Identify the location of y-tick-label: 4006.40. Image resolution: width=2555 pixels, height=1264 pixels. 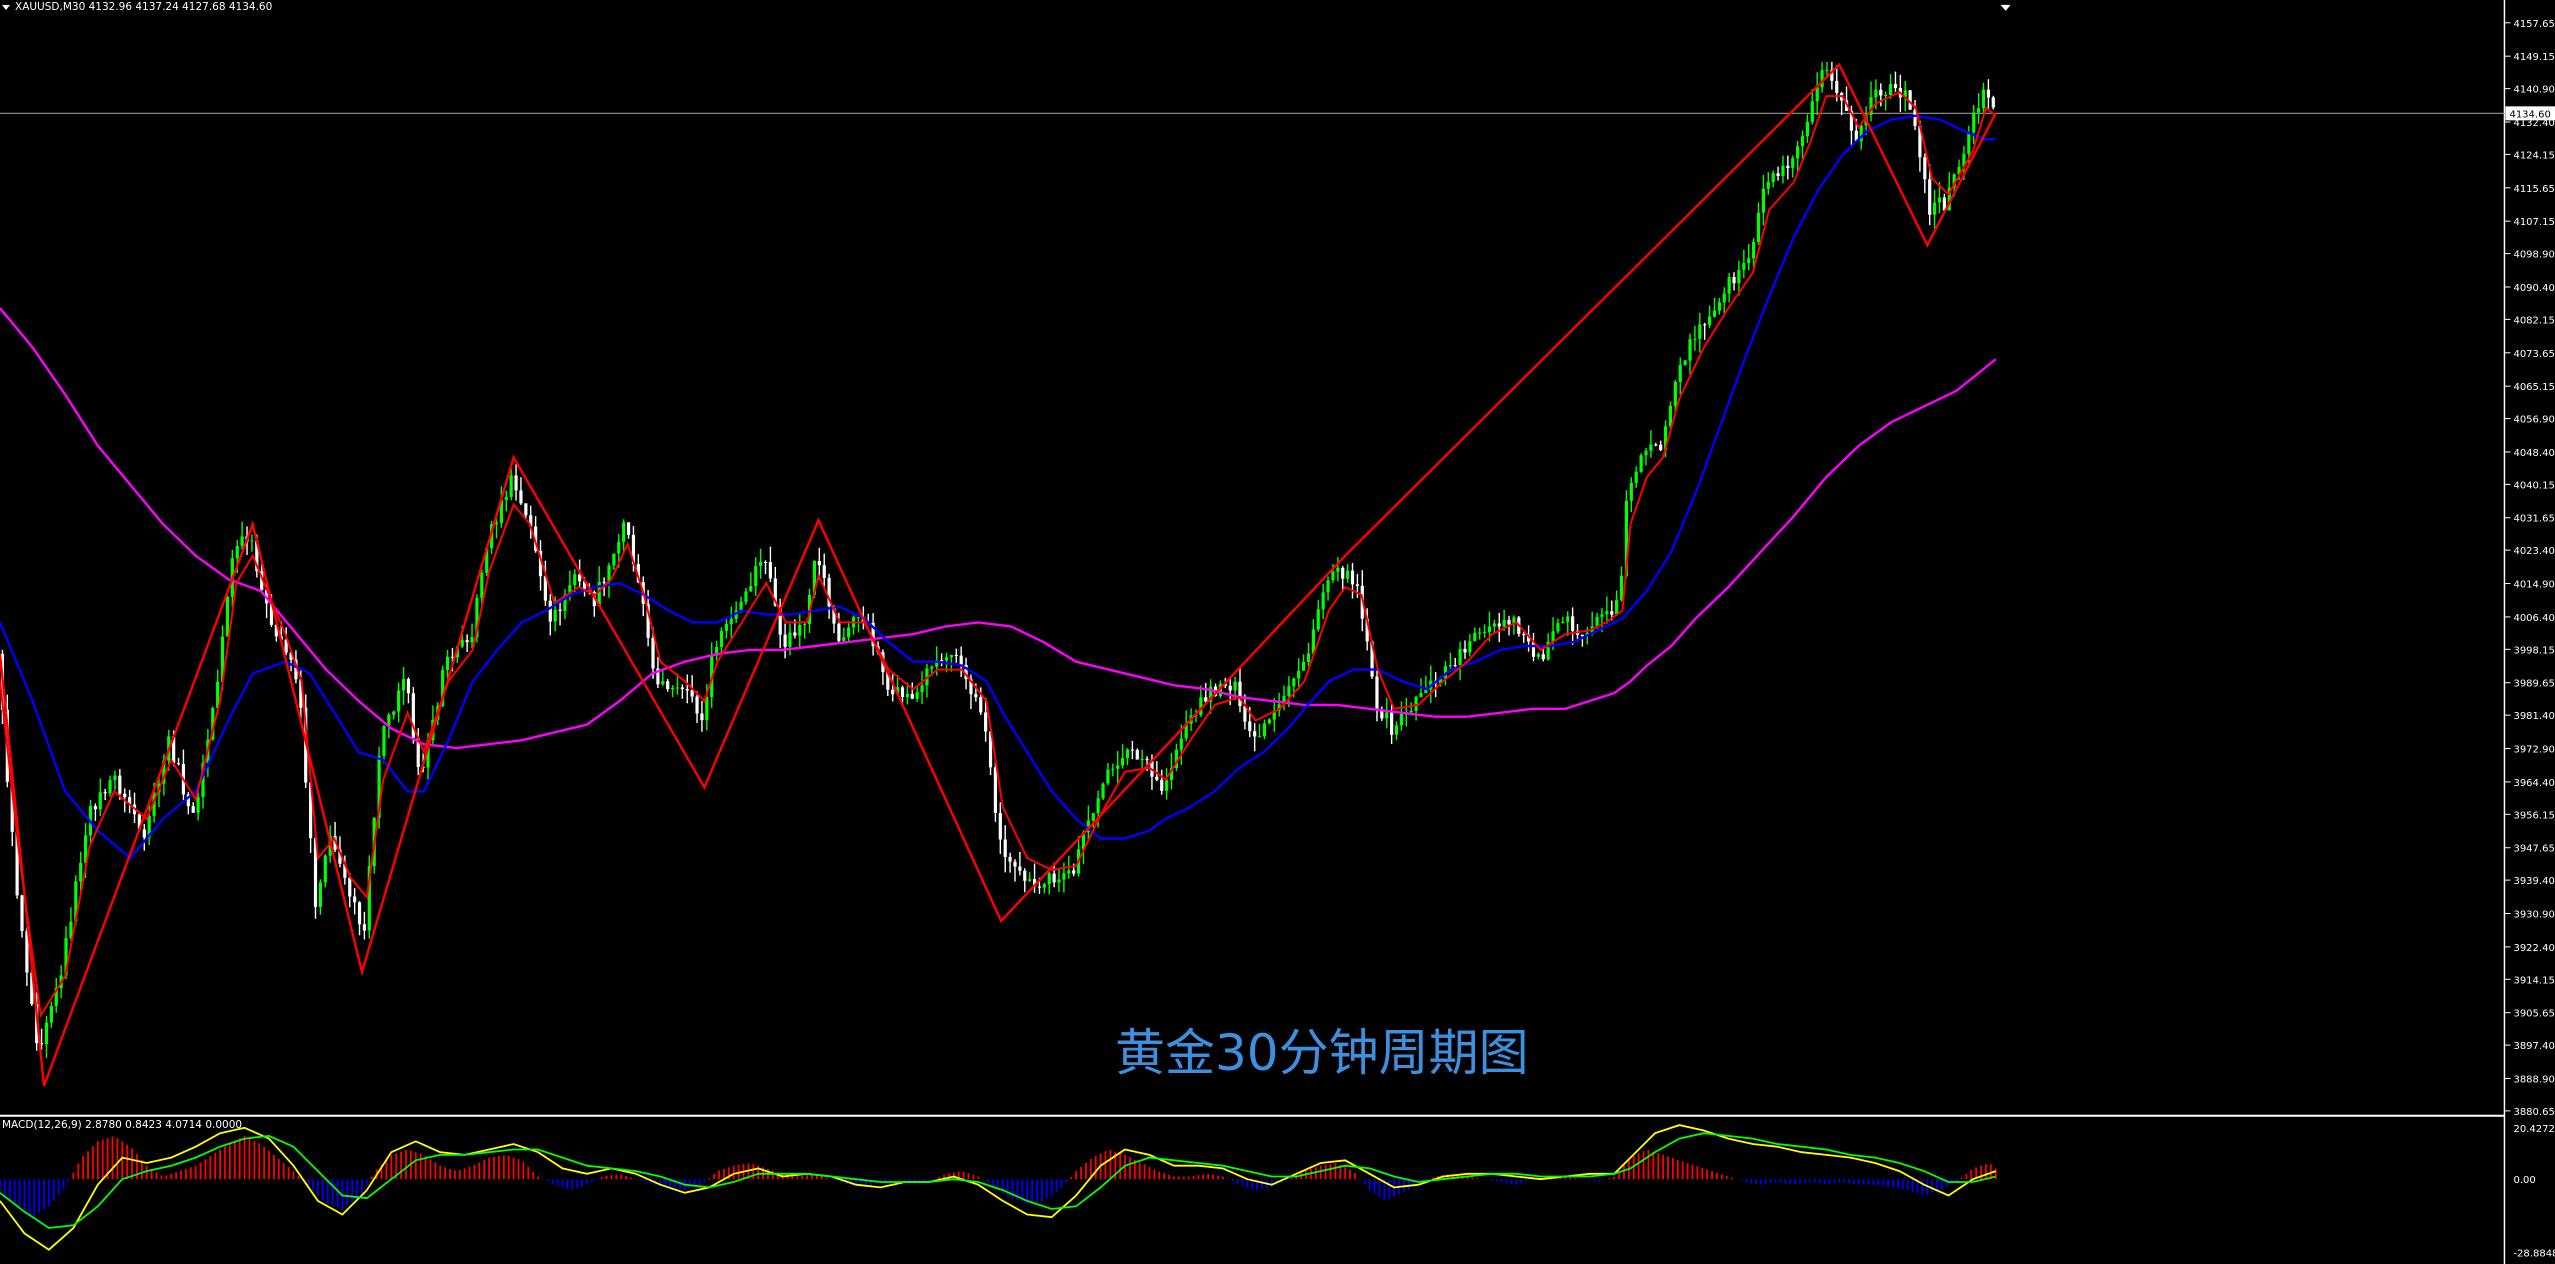
(2533, 618).